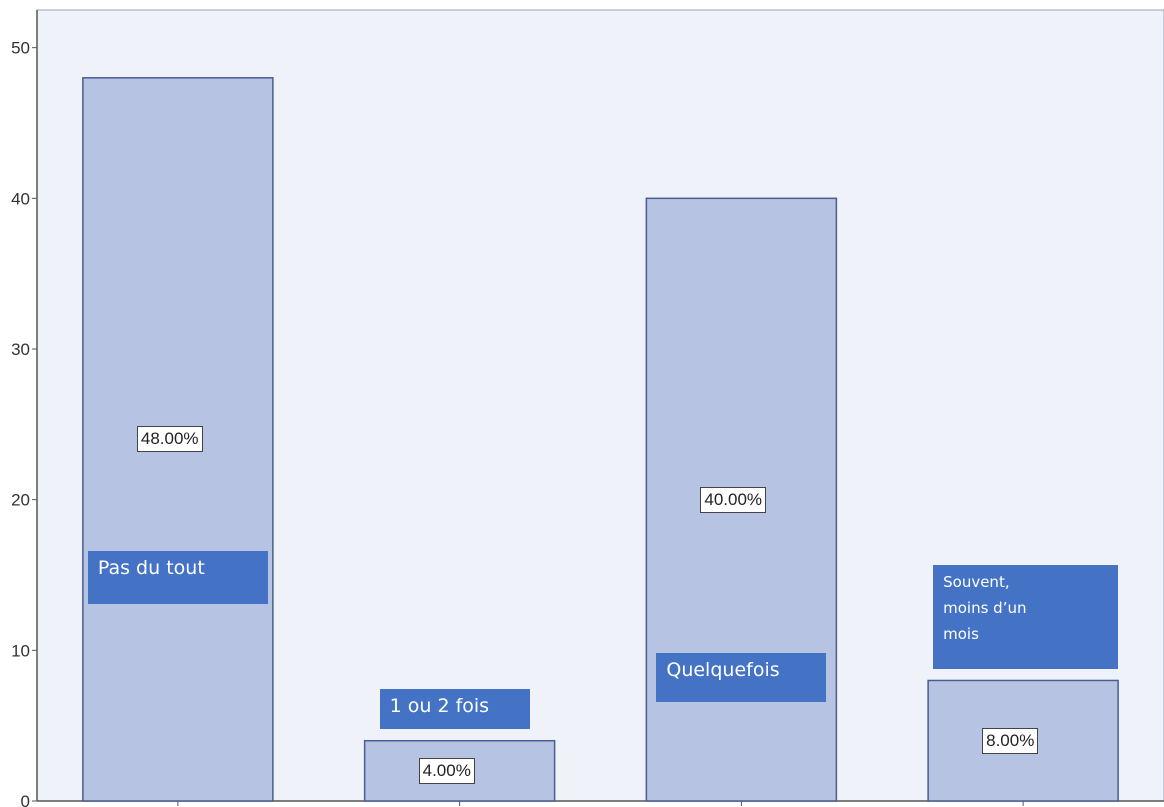 This screenshot has width=1164, height=807. Describe the element at coordinates (985, 608) in the screenshot. I see `category-label-line: moins d’un` at that location.